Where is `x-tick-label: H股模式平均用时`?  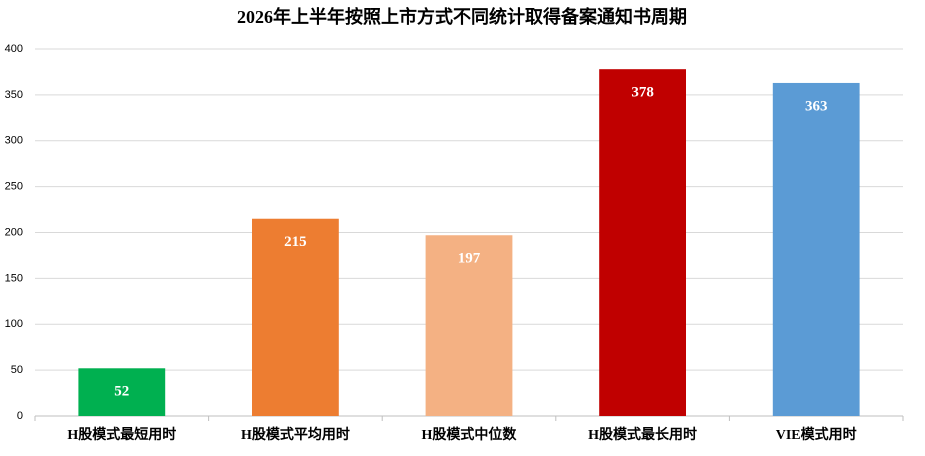 x-tick-label: H股模式平均用时 is located at coordinates (295, 434).